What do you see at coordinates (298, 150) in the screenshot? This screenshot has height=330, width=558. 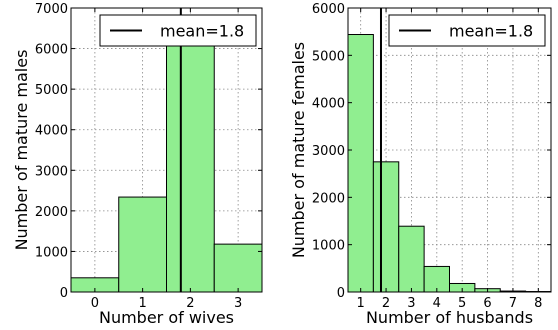 I see `y-axis-label: Number of mature females` at bounding box center [298, 150].